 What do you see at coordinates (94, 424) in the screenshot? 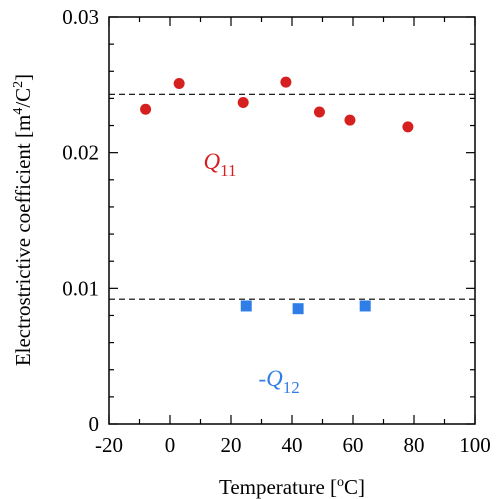
I see `y-tick-label: 0` at bounding box center [94, 424].